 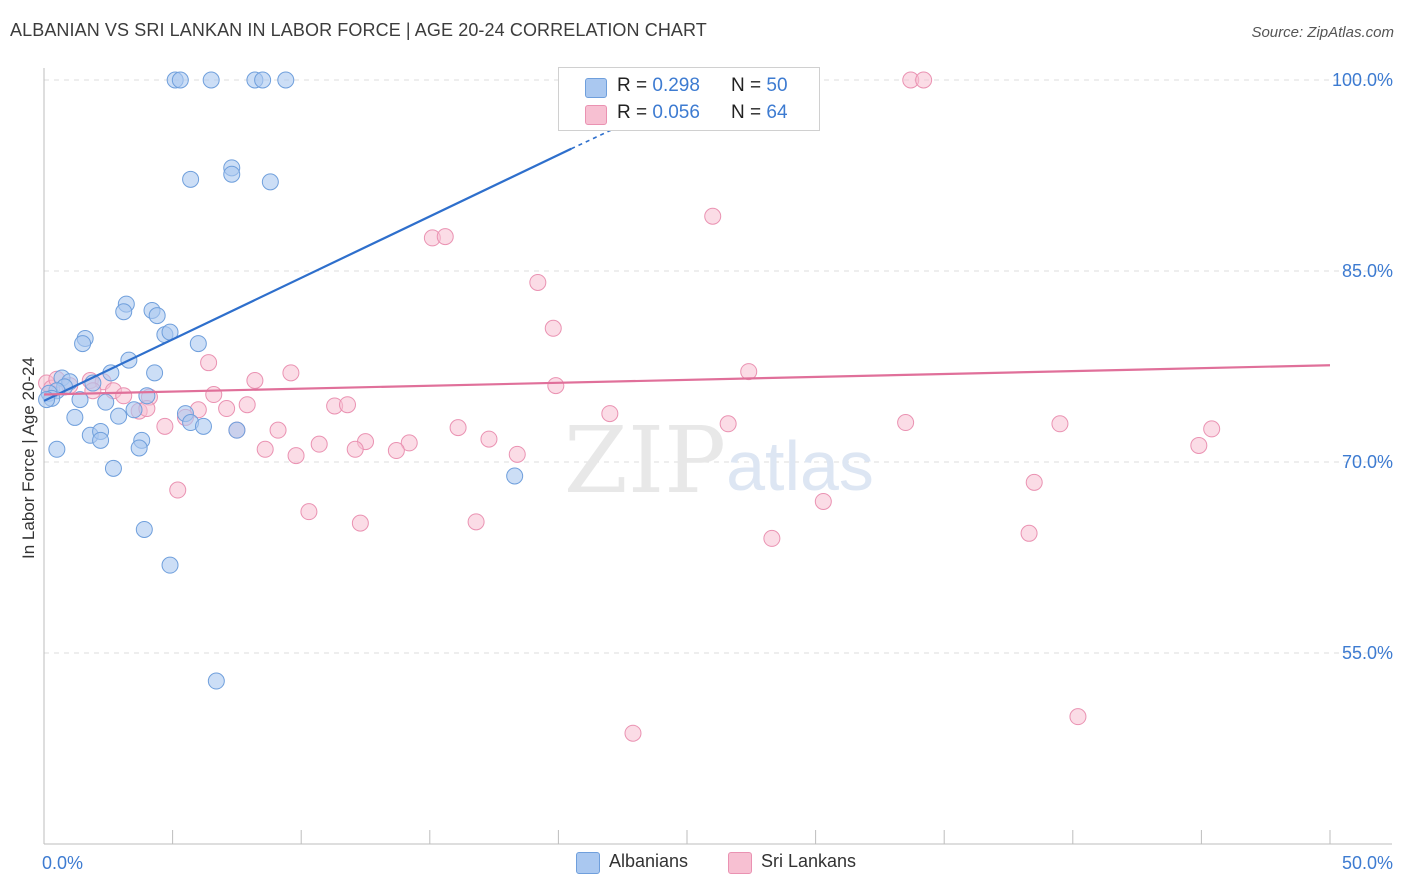 What do you see at coordinates (1367, 271) in the screenshot?
I see `y-tick-label-2: 85.0%` at bounding box center [1367, 271].